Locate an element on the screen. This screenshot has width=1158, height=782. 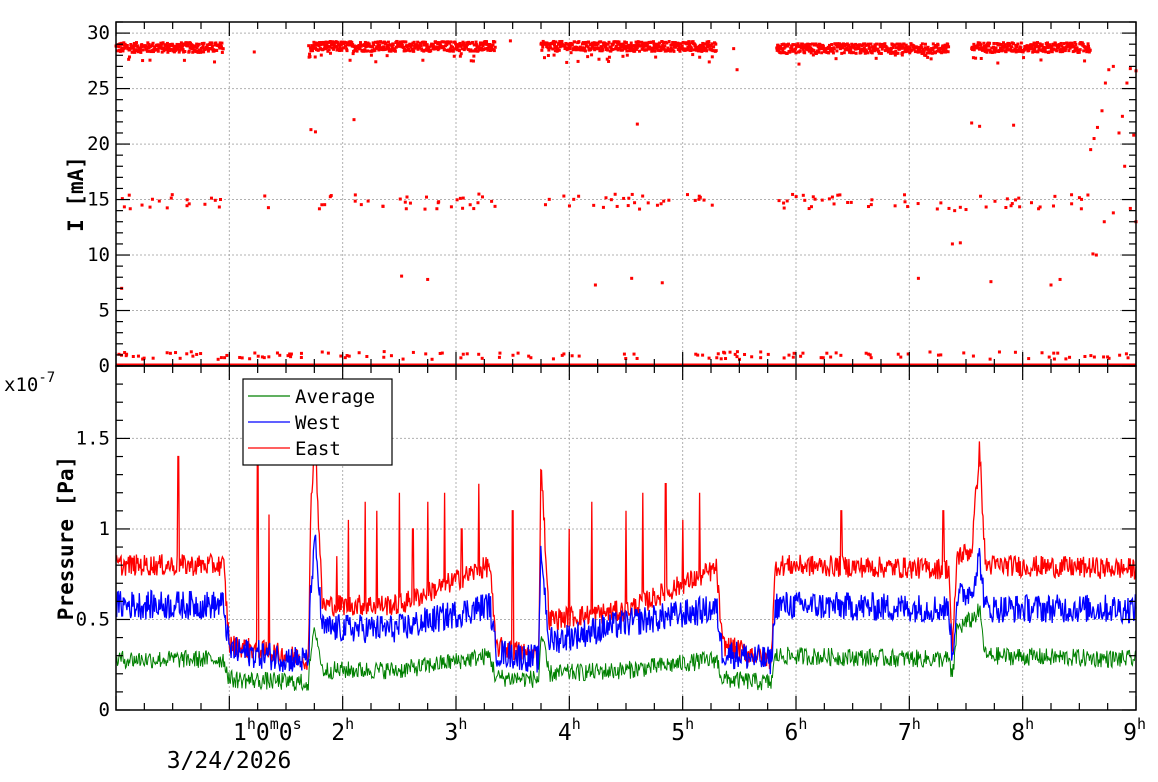
time-tick-label: 4h is located at coordinates (569, 730).